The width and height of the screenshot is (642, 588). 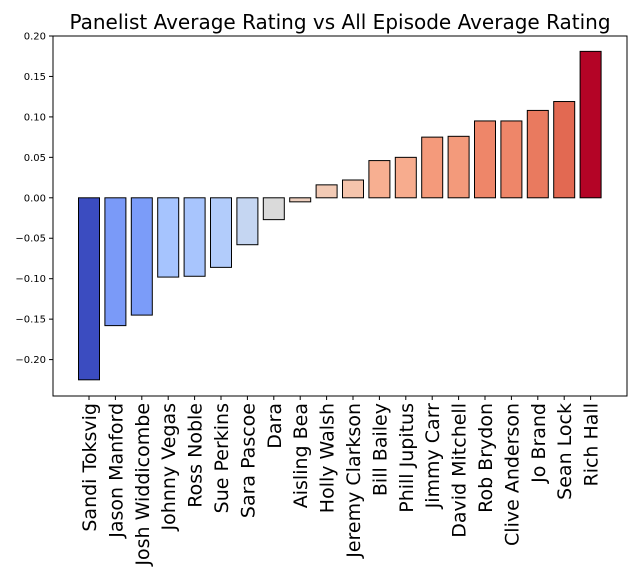 I want to click on y-axis: 0.20 0.15 0.10 0.05 0.00 −0.05 −0.10 −0.15 −0.20, so click(x=34, y=199).